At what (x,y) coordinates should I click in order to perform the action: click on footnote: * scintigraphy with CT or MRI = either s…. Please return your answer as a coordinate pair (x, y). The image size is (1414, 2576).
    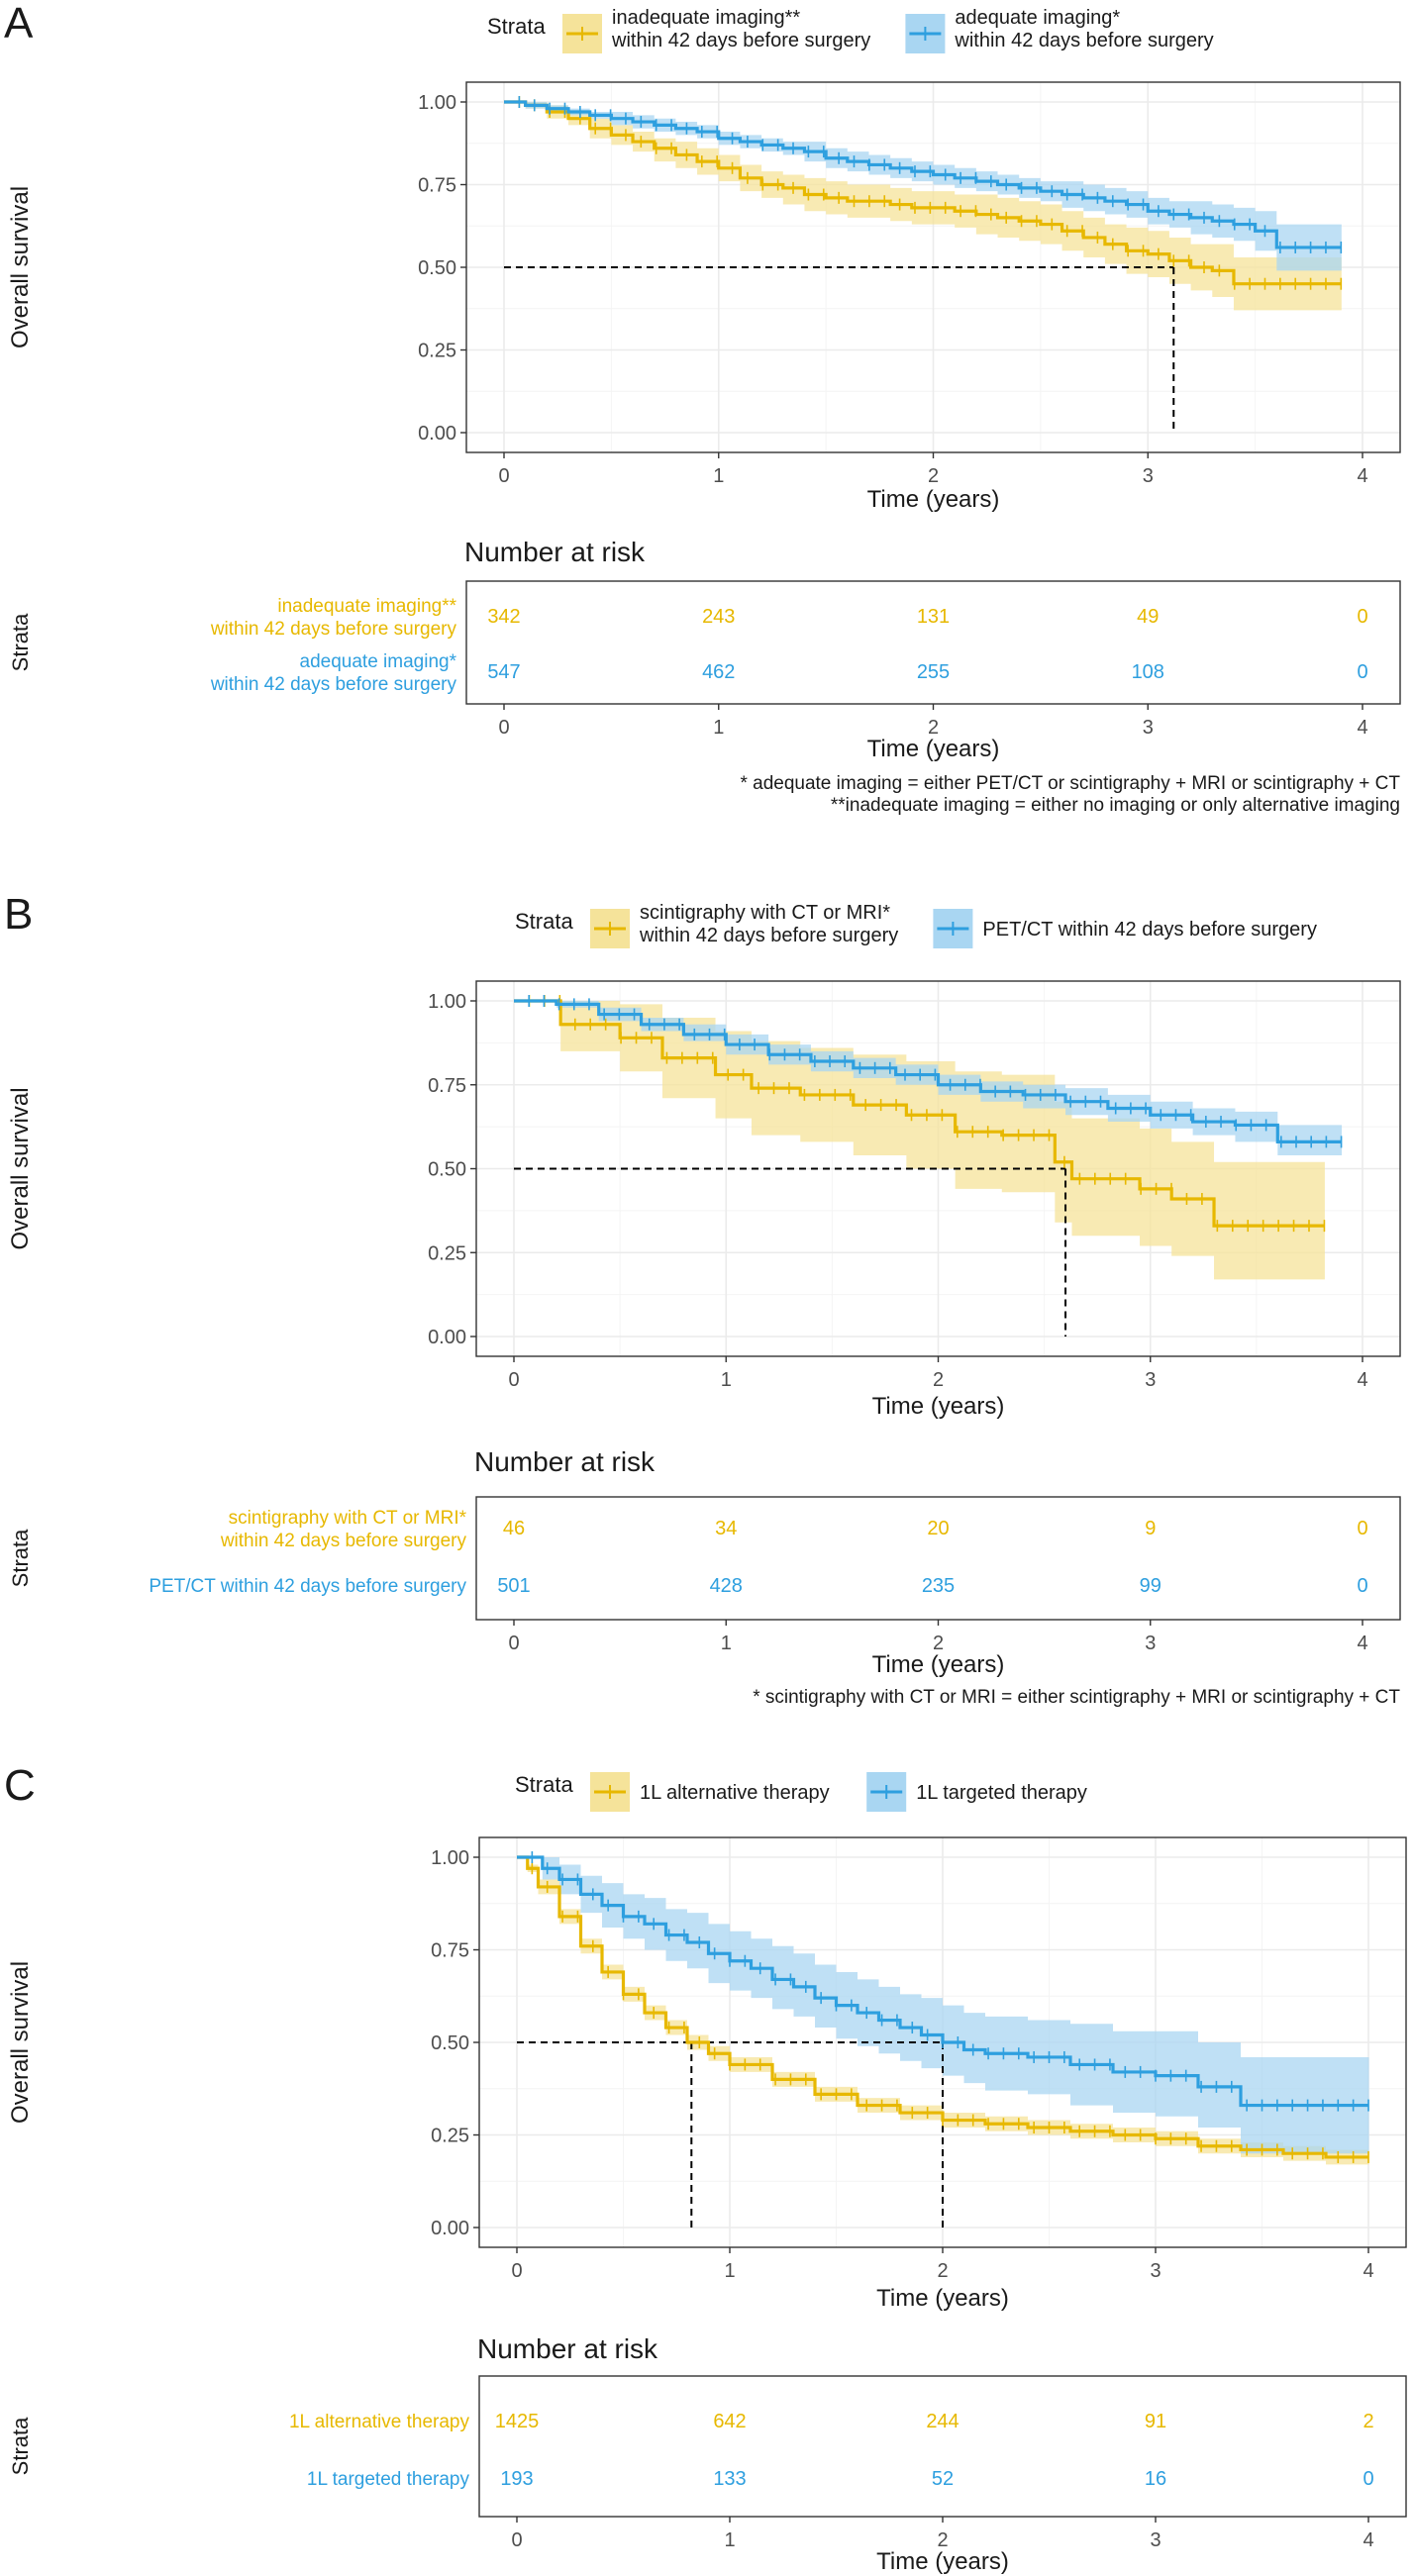
    Looking at the image, I should click on (1076, 1698).